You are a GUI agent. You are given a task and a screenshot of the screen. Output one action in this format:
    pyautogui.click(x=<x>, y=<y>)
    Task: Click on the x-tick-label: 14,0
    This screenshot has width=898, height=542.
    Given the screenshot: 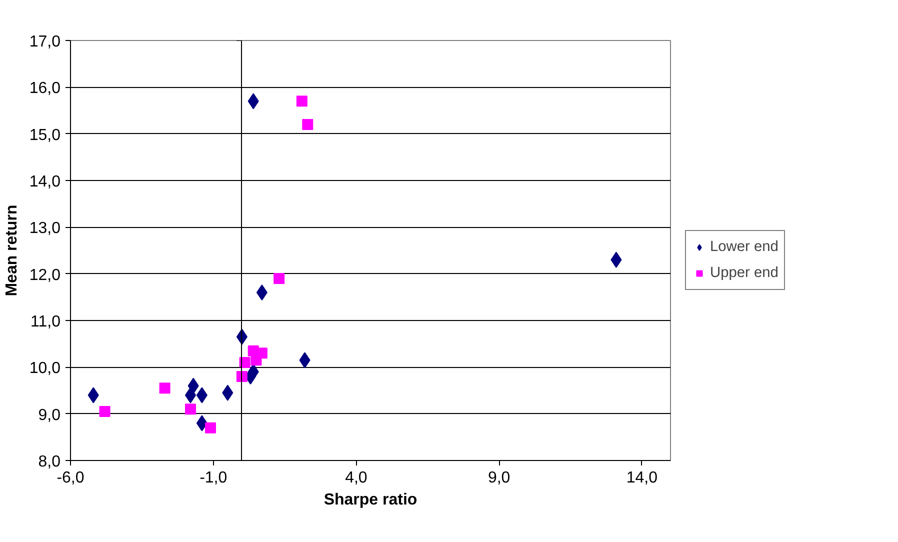 What is the action you would take?
    pyautogui.click(x=642, y=478)
    